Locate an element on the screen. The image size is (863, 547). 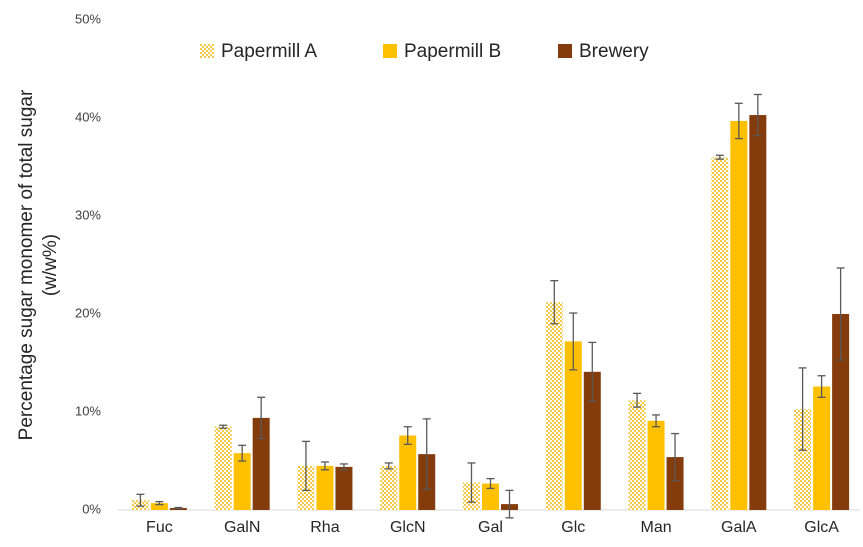
y-axis-title-line: Percentage sugar monomer of total sugar is located at coordinates (26, 264).